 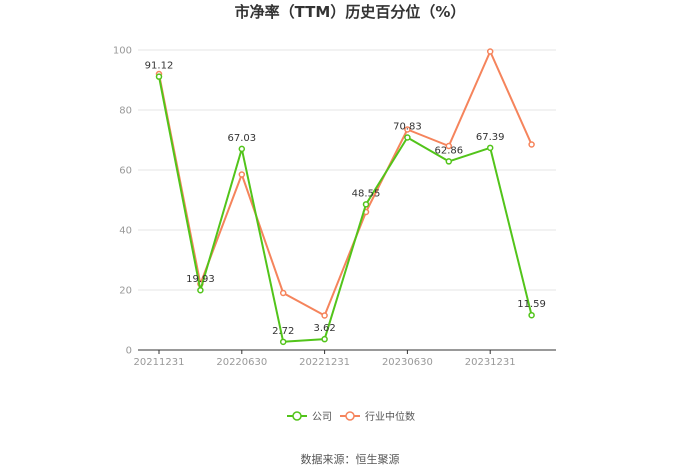 I want to click on x-tick-label: 20231231, so click(x=490, y=362).